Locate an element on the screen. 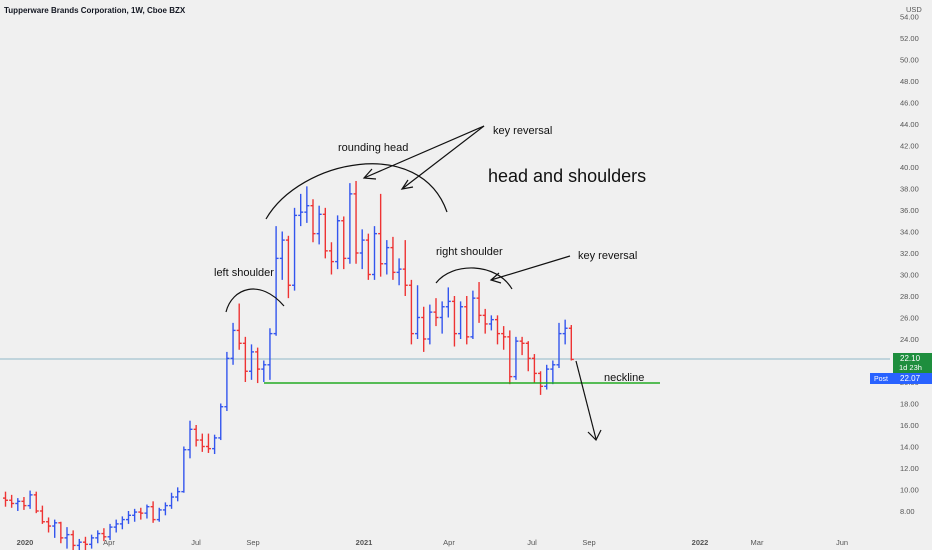 The width and height of the screenshot is (932, 550). price-tick-label: 46.00 is located at coordinates (909, 103).